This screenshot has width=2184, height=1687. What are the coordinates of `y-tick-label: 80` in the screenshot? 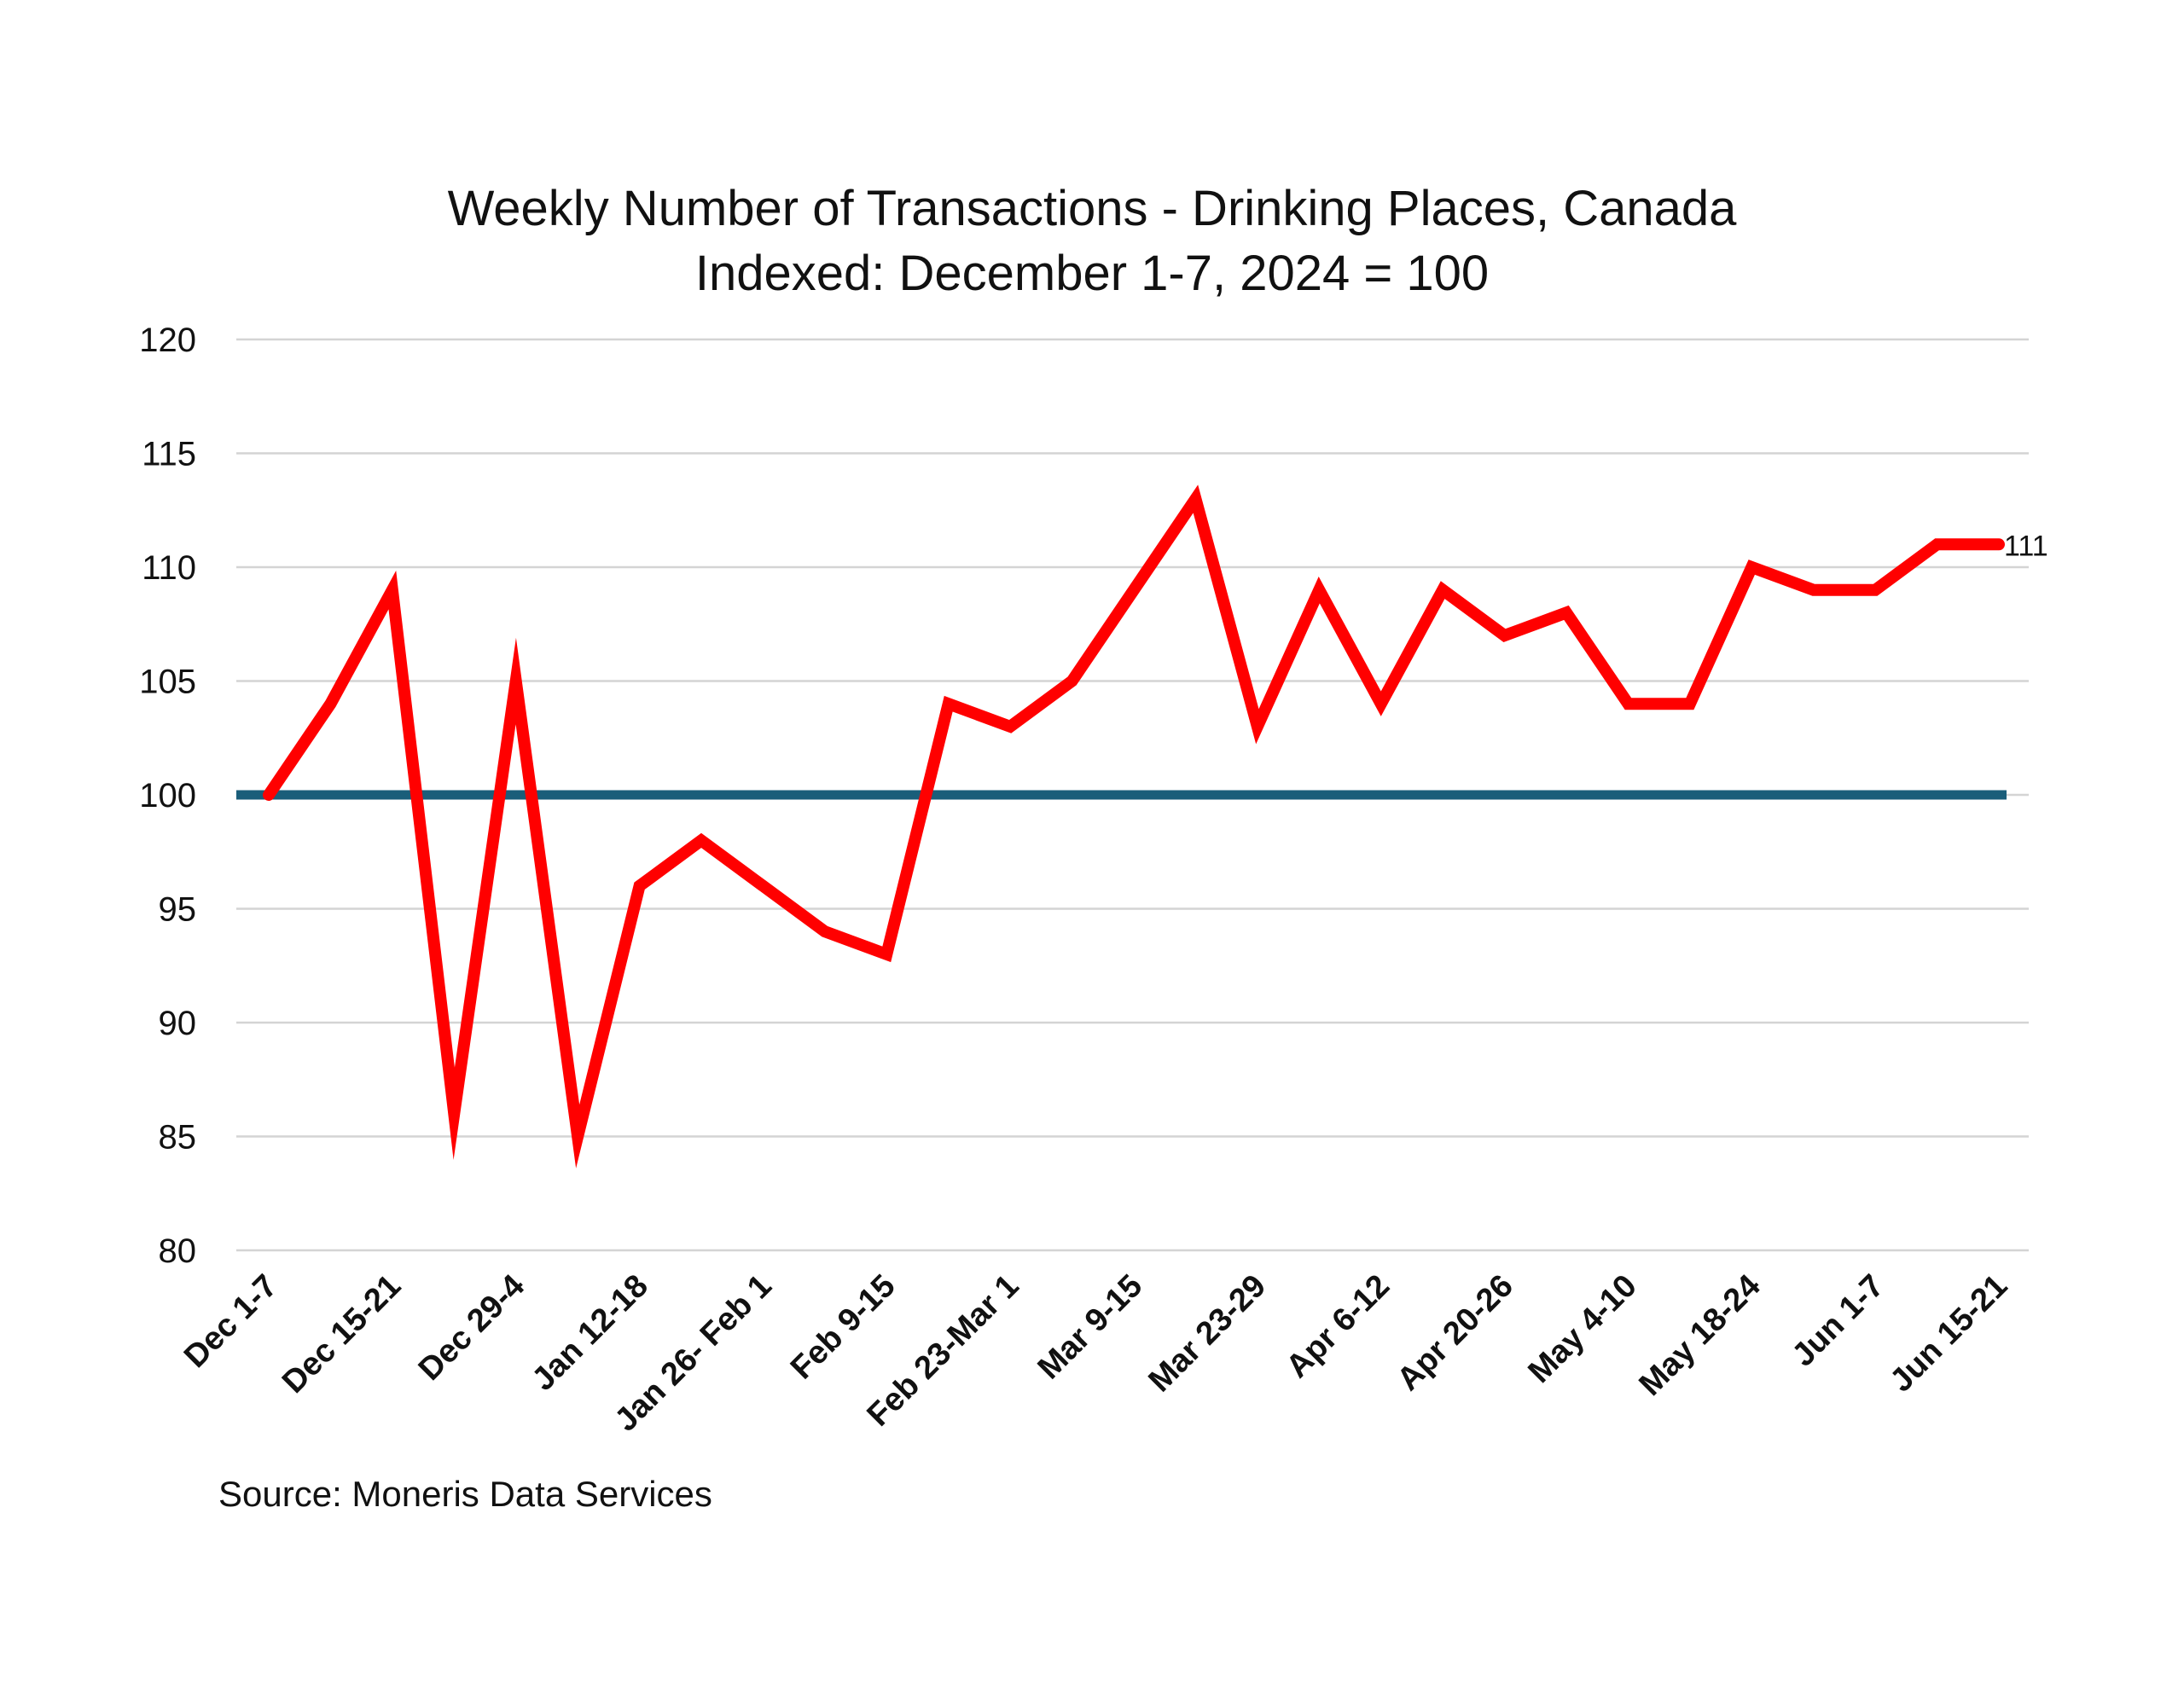 It's located at (178, 1251).